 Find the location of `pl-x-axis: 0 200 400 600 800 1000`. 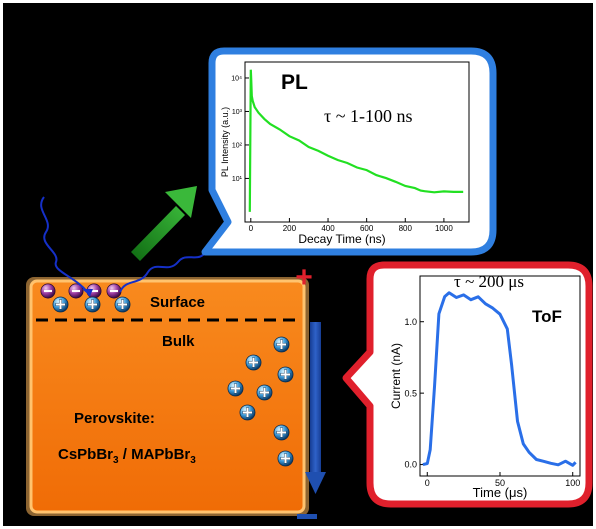

pl-x-axis: 0 200 400 600 800 1000 is located at coordinates (351, 225).